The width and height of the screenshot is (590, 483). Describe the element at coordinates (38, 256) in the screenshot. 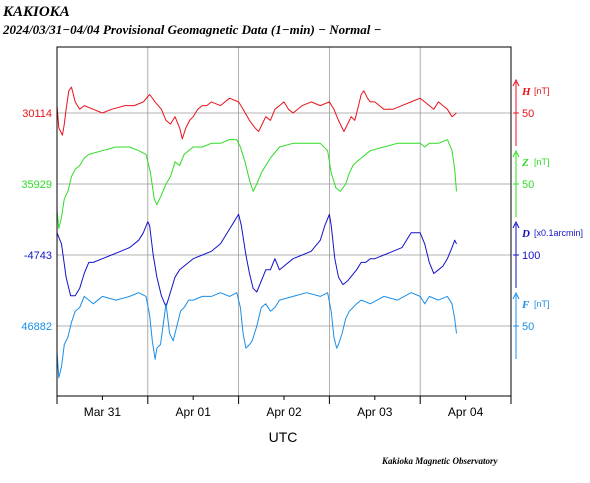

I see `baseline-label-d: -4743` at that location.